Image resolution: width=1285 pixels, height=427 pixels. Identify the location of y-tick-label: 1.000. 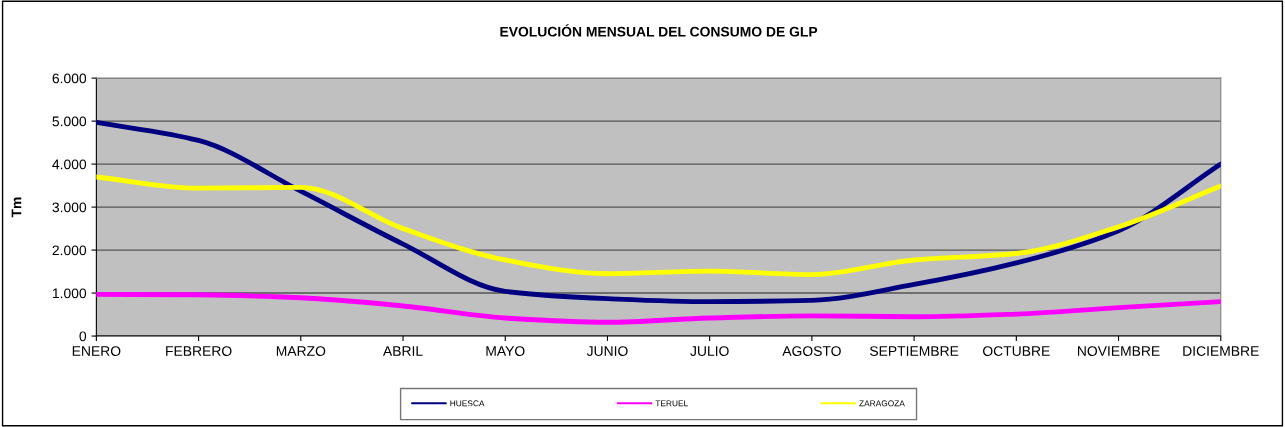
(69, 293).